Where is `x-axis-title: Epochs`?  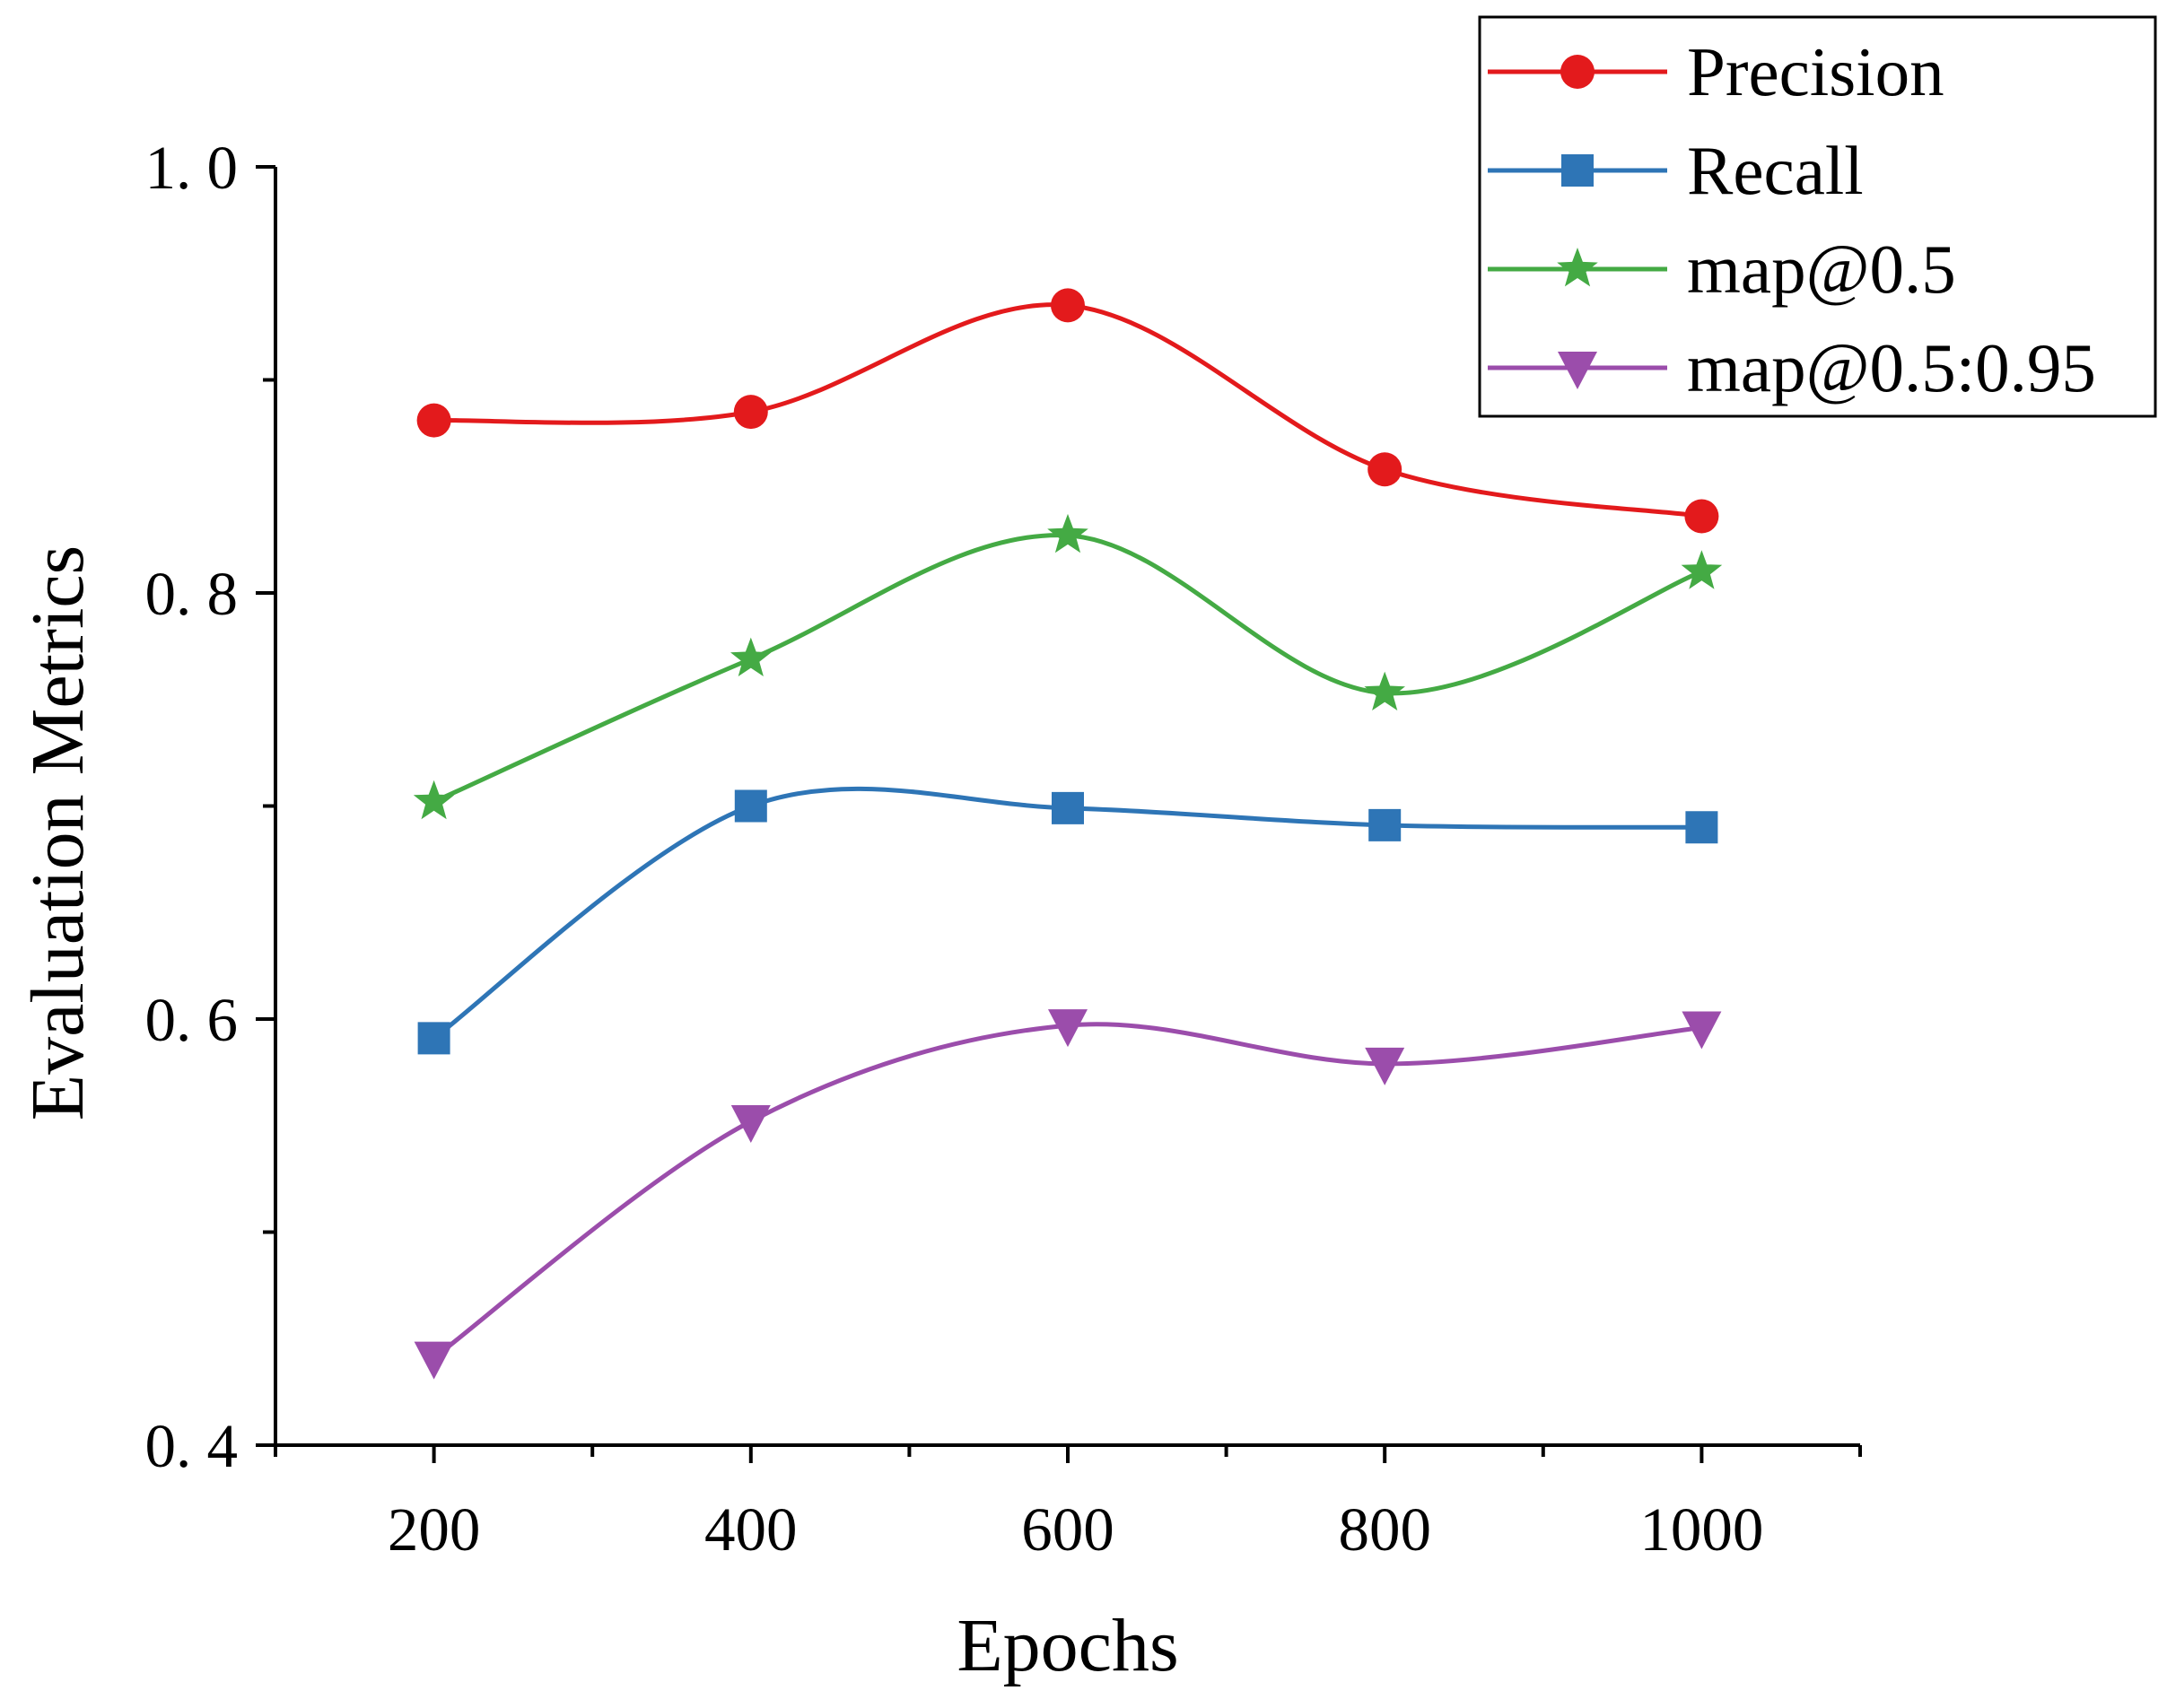 x-axis-title: Epochs is located at coordinates (1067, 1645).